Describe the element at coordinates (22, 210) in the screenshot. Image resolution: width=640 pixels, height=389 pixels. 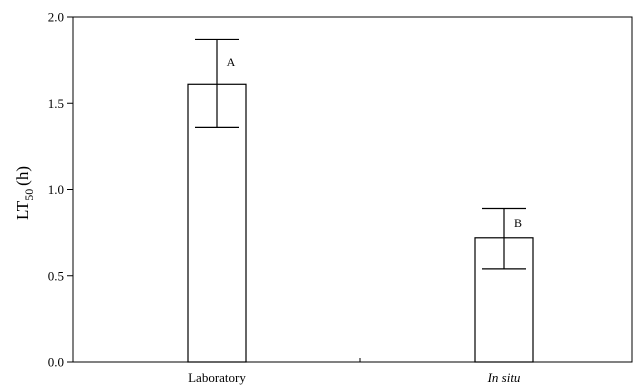
I see `y-axis-label-main: LT` at that location.